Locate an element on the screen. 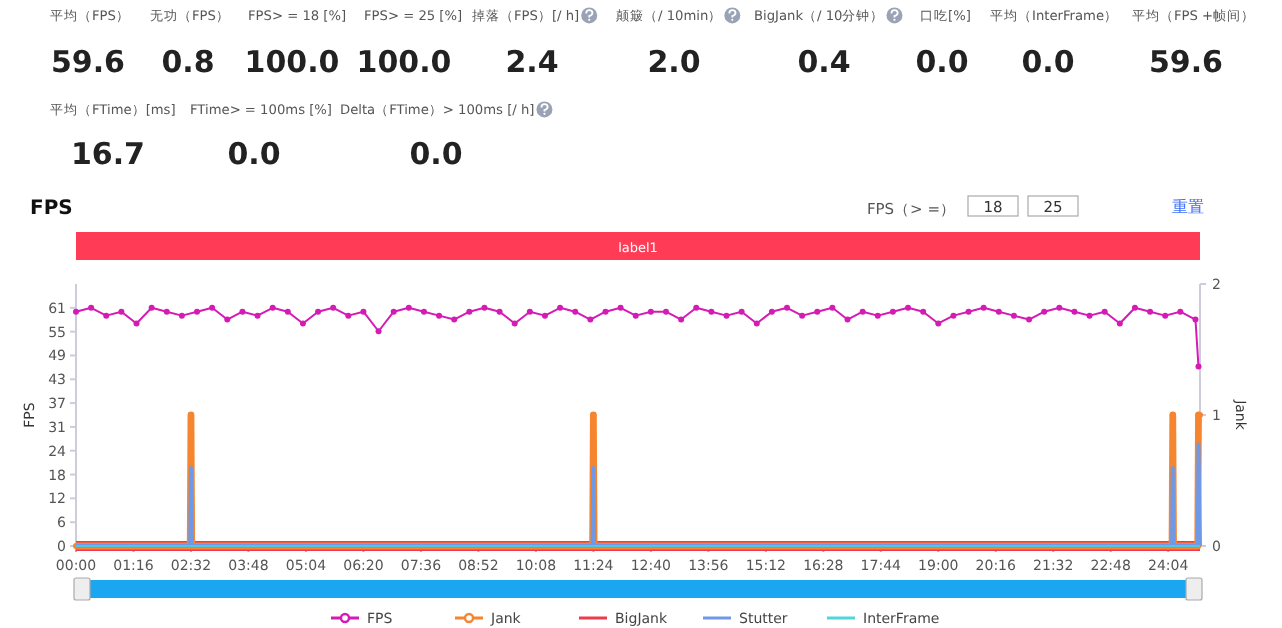 This screenshot has height=628, width=1282. text: 重置 is located at coordinates (1188, 207).